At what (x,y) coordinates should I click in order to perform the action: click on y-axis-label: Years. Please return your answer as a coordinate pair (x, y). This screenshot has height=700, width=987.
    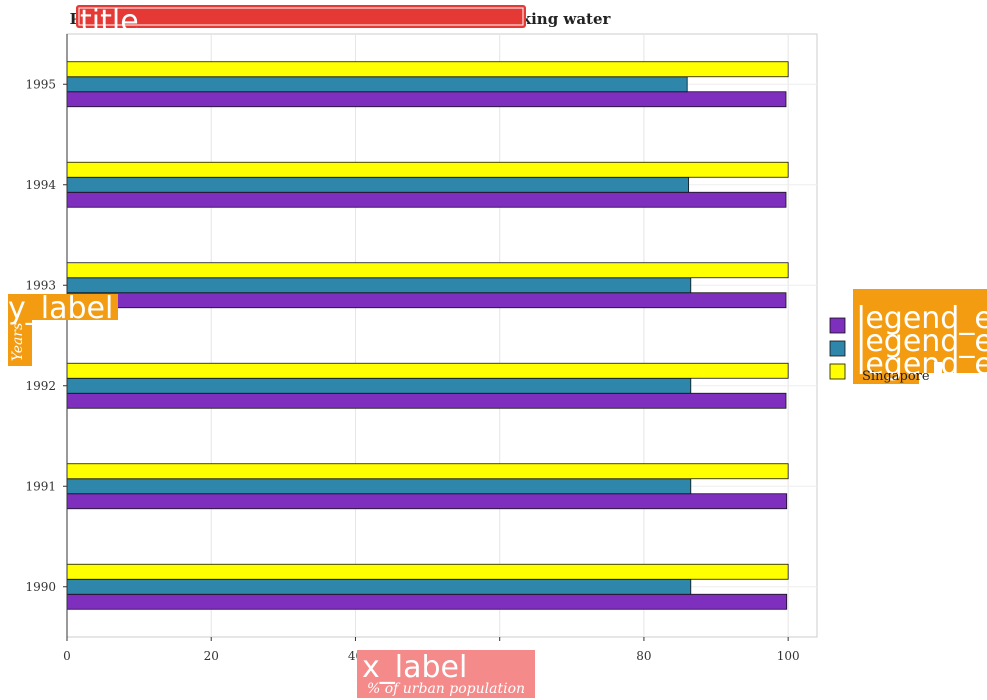
    Looking at the image, I should click on (18, 342).